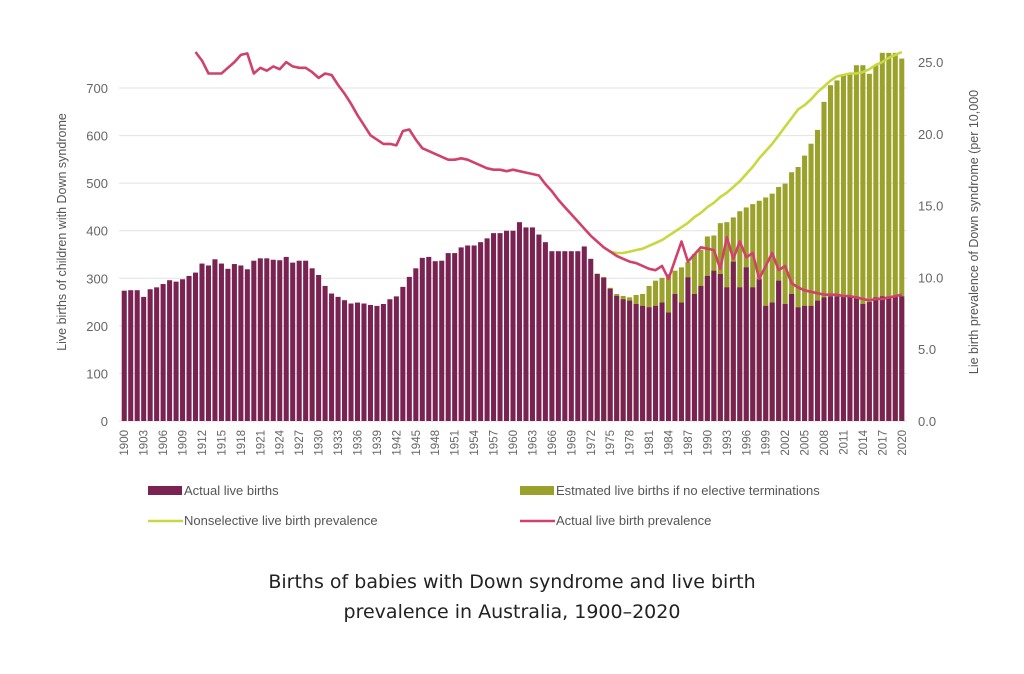 The image size is (1024, 674). What do you see at coordinates (633, 520) in the screenshot?
I see `legend-label-actual-prevalence: Actual live birth prevalence` at bounding box center [633, 520].